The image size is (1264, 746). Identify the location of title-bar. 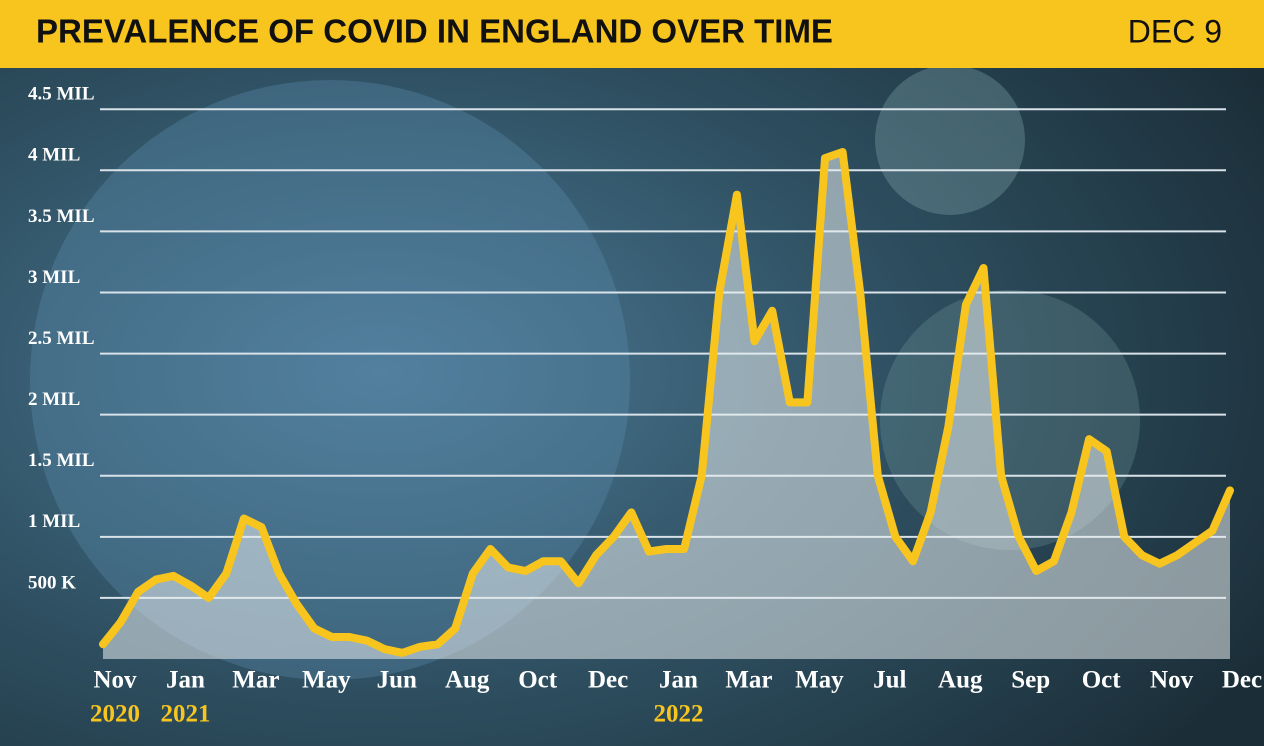
(632, 34).